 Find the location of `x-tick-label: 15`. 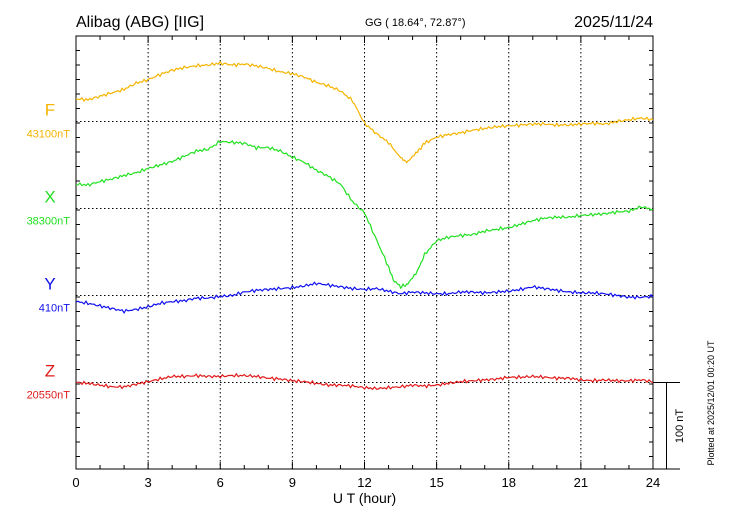

x-tick-label: 15 is located at coordinates (436, 482).